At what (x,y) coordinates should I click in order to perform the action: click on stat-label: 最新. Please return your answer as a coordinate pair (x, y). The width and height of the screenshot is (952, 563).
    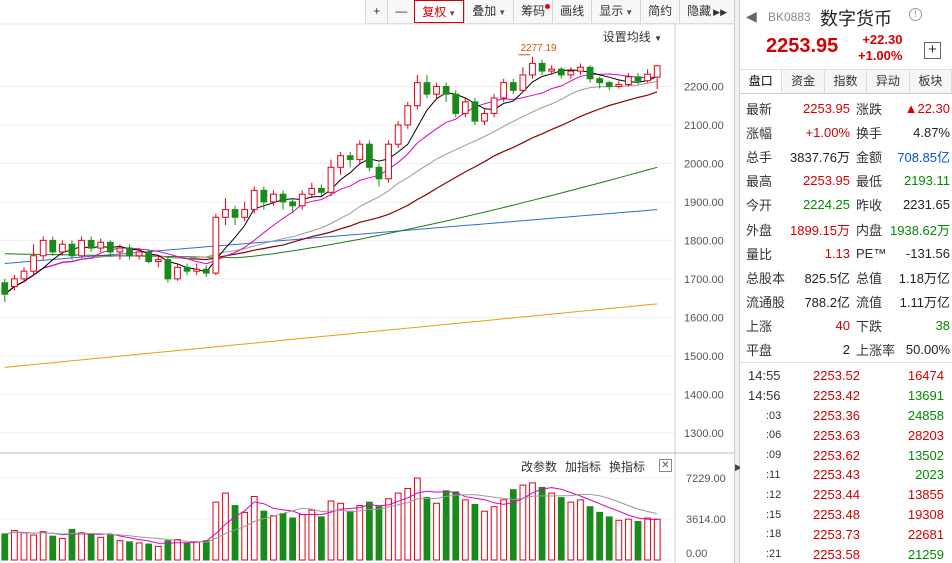
    Looking at the image, I should click on (759, 109).